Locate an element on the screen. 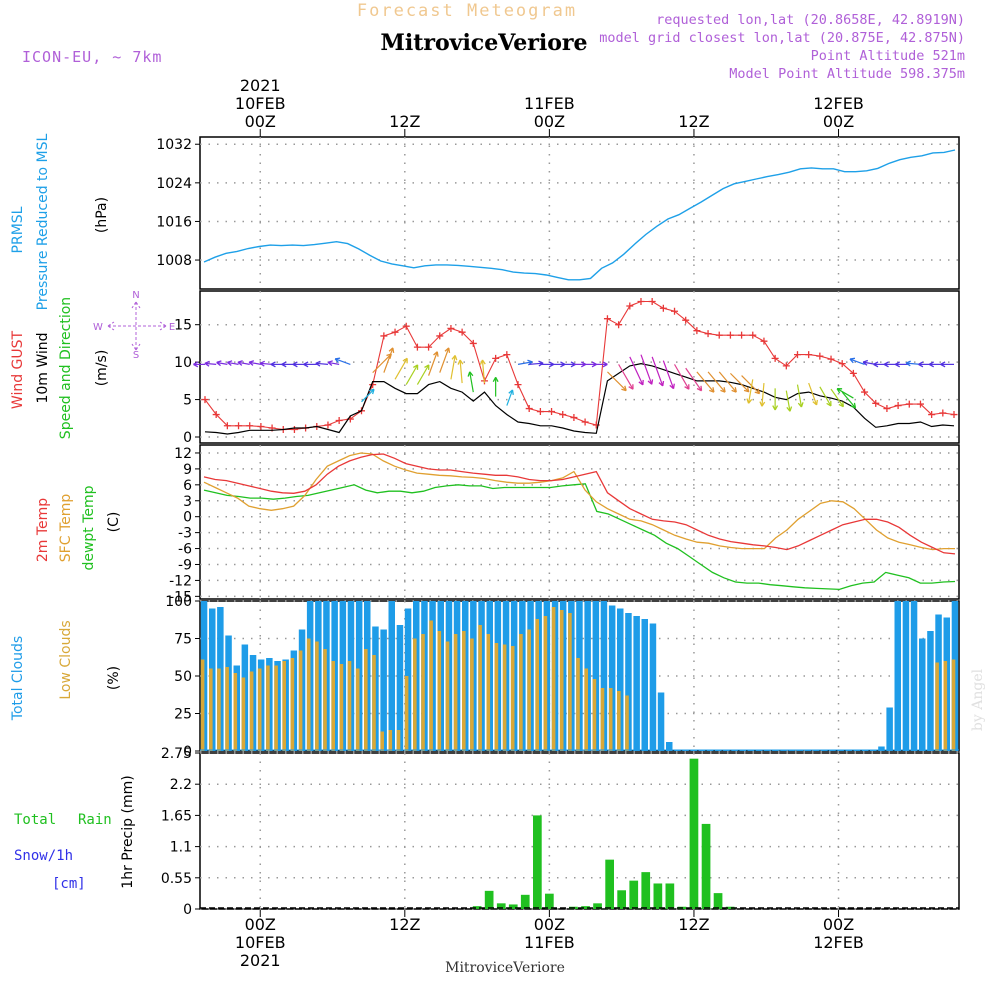 The image size is (1000, 1000). gust-label: Wind GUST is located at coordinates (18, 369).